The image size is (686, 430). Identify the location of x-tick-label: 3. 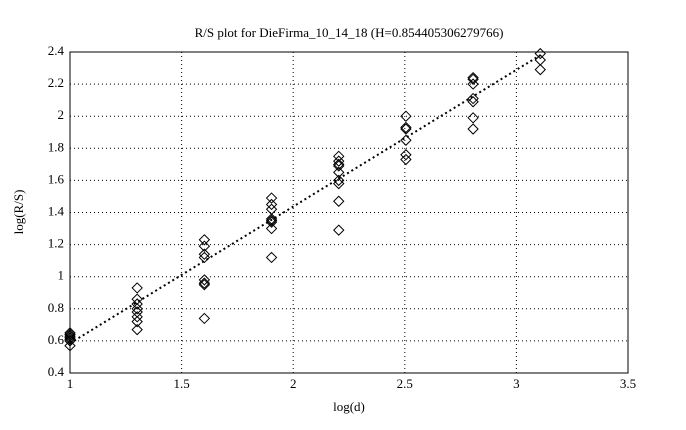
(516, 383).